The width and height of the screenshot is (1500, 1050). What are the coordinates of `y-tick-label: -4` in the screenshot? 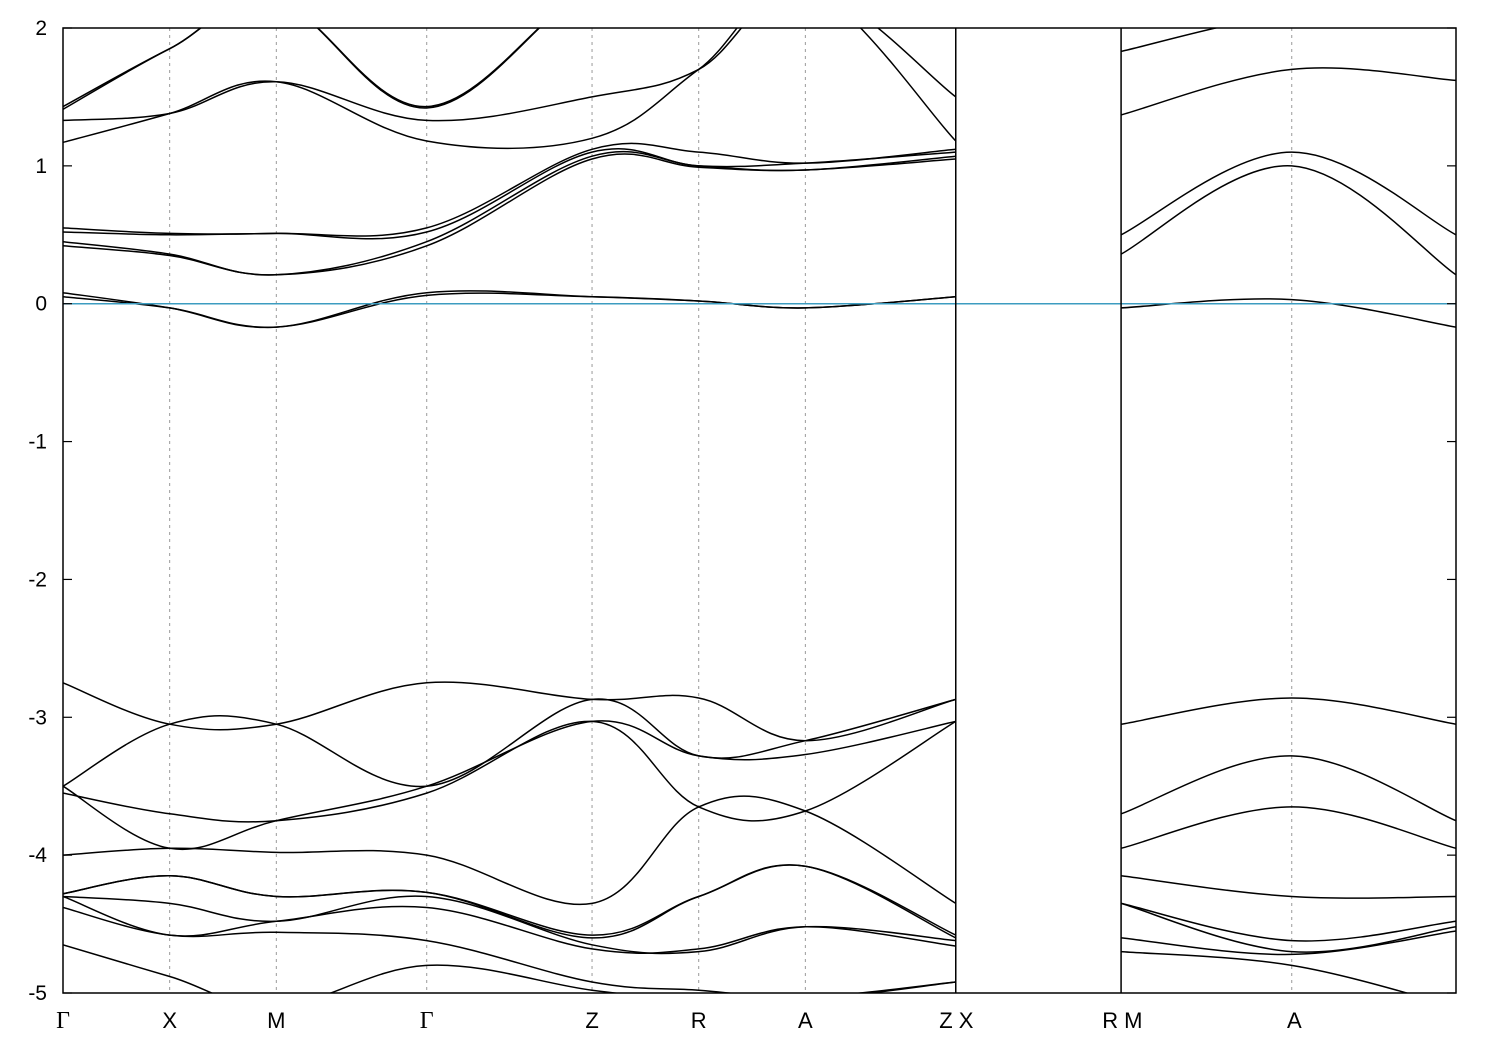 It's located at (37, 855).